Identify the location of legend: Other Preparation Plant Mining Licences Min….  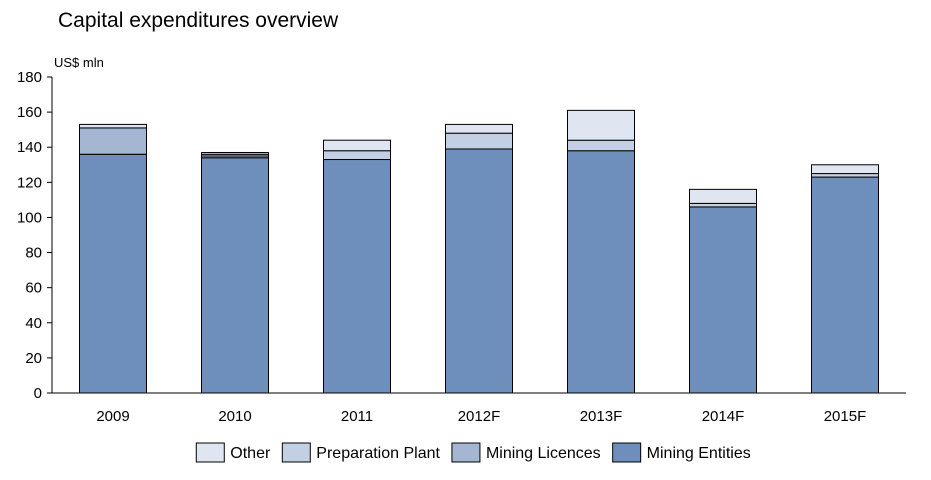
(473, 452).